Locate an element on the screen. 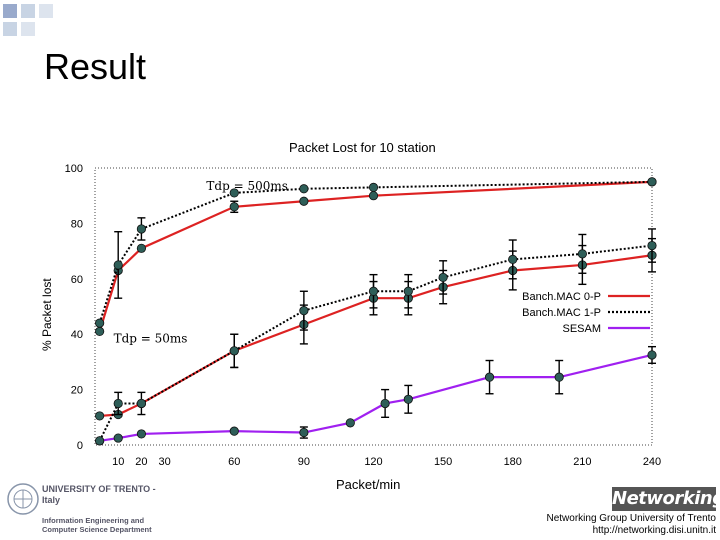 Image resolution: width=720 pixels, height=540 pixels. annotation-label: Tdp = 50ms is located at coordinates (151, 339).